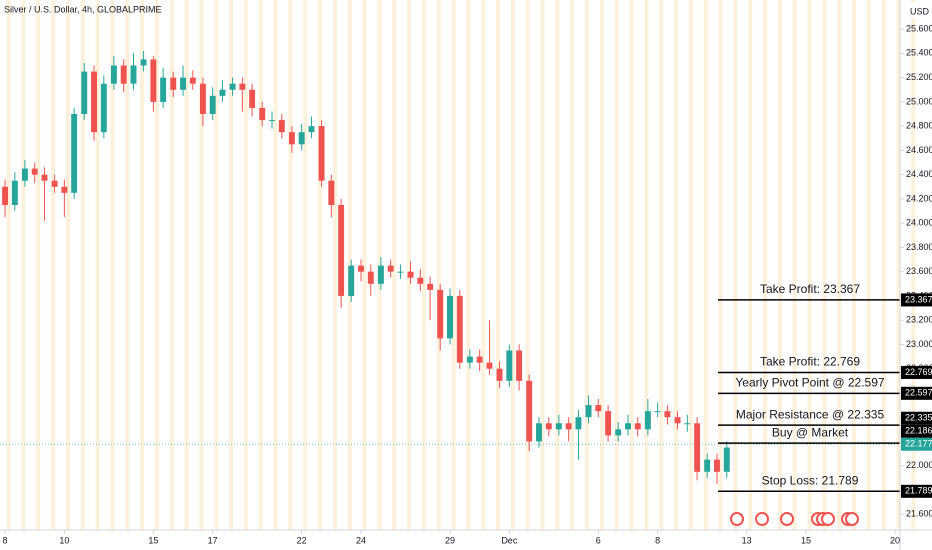 This screenshot has height=550, width=932. What do you see at coordinates (809, 382) in the screenshot?
I see `level-label: Yearly Pivot Point @ 22.597` at bounding box center [809, 382].